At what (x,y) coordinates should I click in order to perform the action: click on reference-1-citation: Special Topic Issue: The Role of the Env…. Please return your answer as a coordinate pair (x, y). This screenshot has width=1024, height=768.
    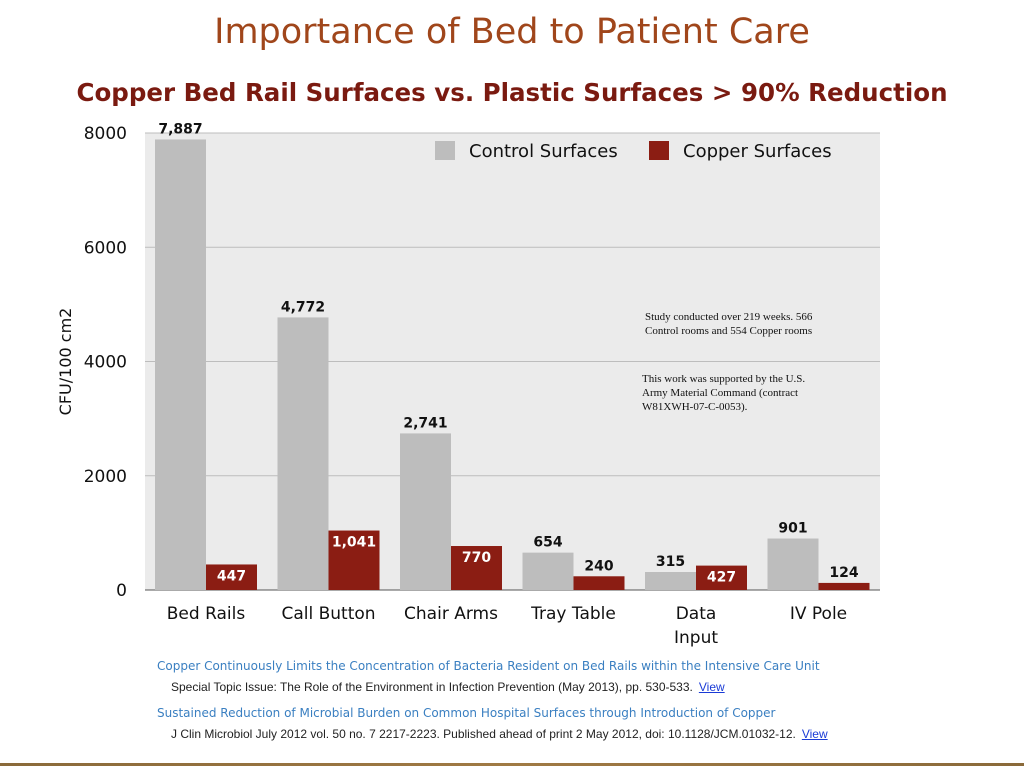
    Looking at the image, I should click on (448, 687).